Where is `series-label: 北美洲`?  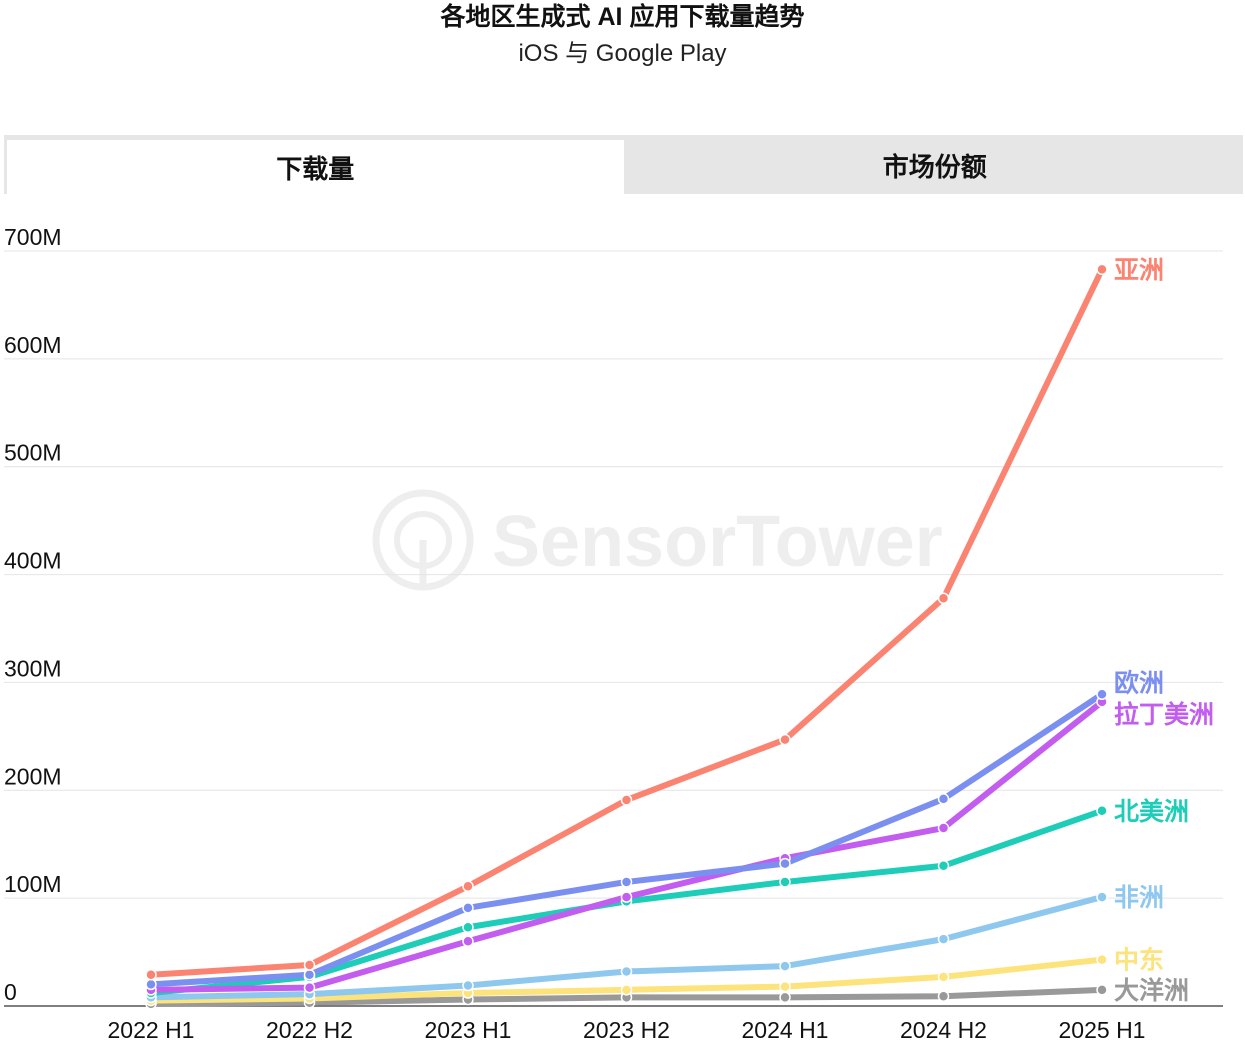 series-label: 北美洲 is located at coordinates (1151, 811).